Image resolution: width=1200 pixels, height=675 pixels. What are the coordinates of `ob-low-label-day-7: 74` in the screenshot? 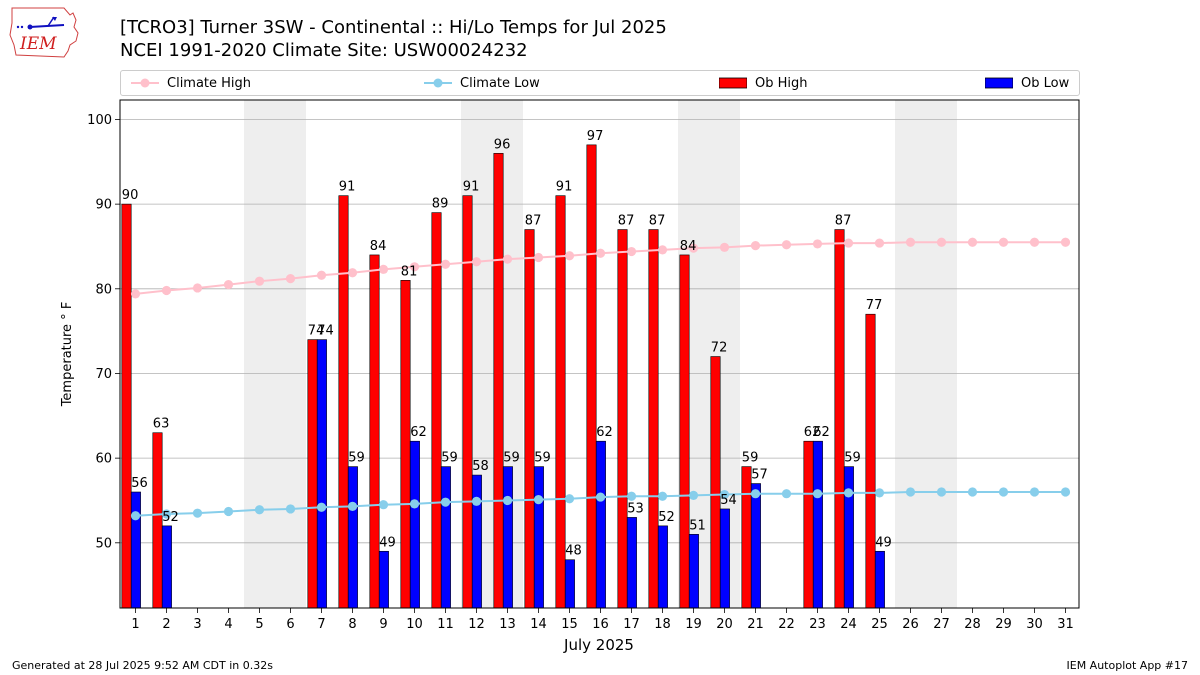 It's located at (325, 331).